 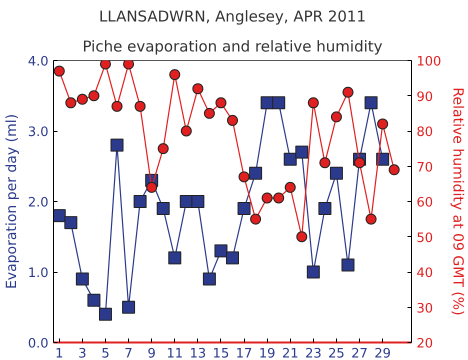 What do you see at coordinates (290, 353) in the screenshot?
I see `x-tick-label: 21` at bounding box center [290, 353].